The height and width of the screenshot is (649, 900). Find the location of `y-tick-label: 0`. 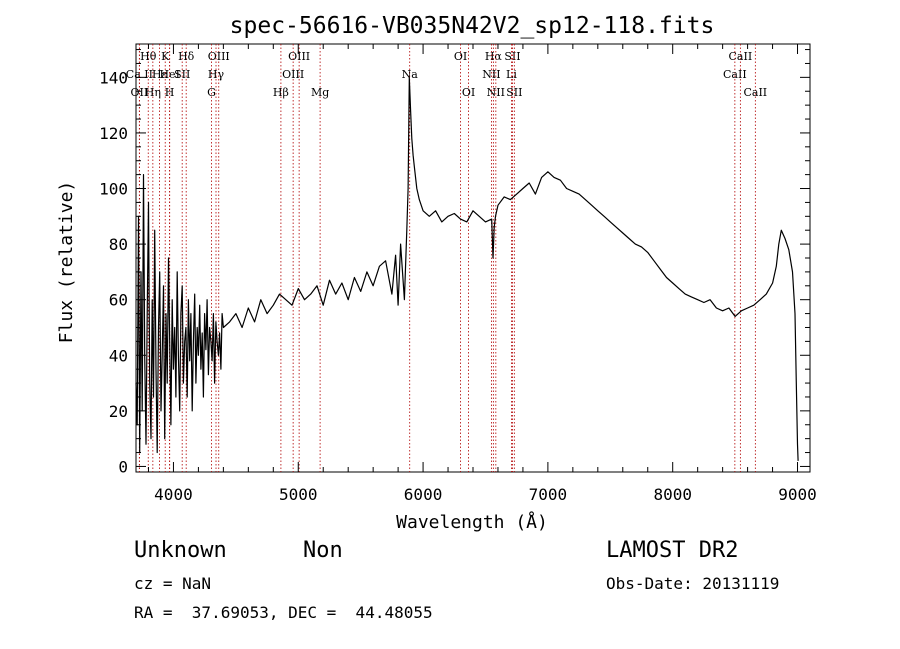

y-tick-label: 0 is located at coordinates (123, 466).